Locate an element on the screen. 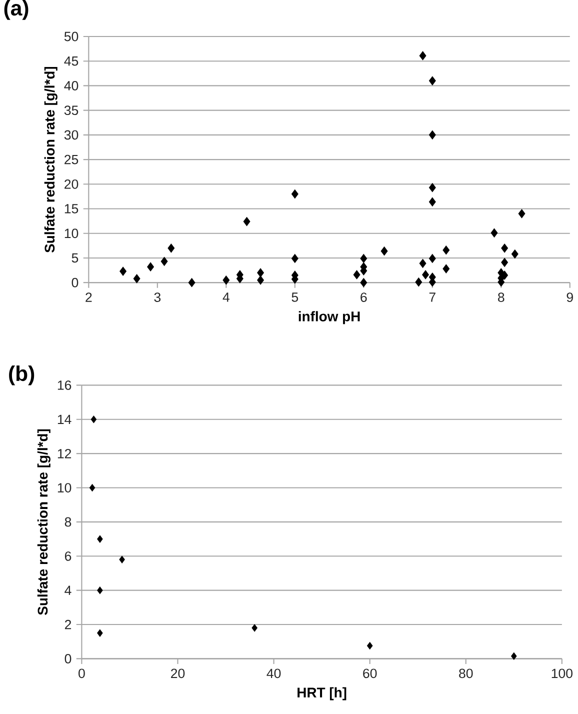 The height and width of the screenshot is (714, 578). x-tick-label: 9 is located at coordinates (569, 297).